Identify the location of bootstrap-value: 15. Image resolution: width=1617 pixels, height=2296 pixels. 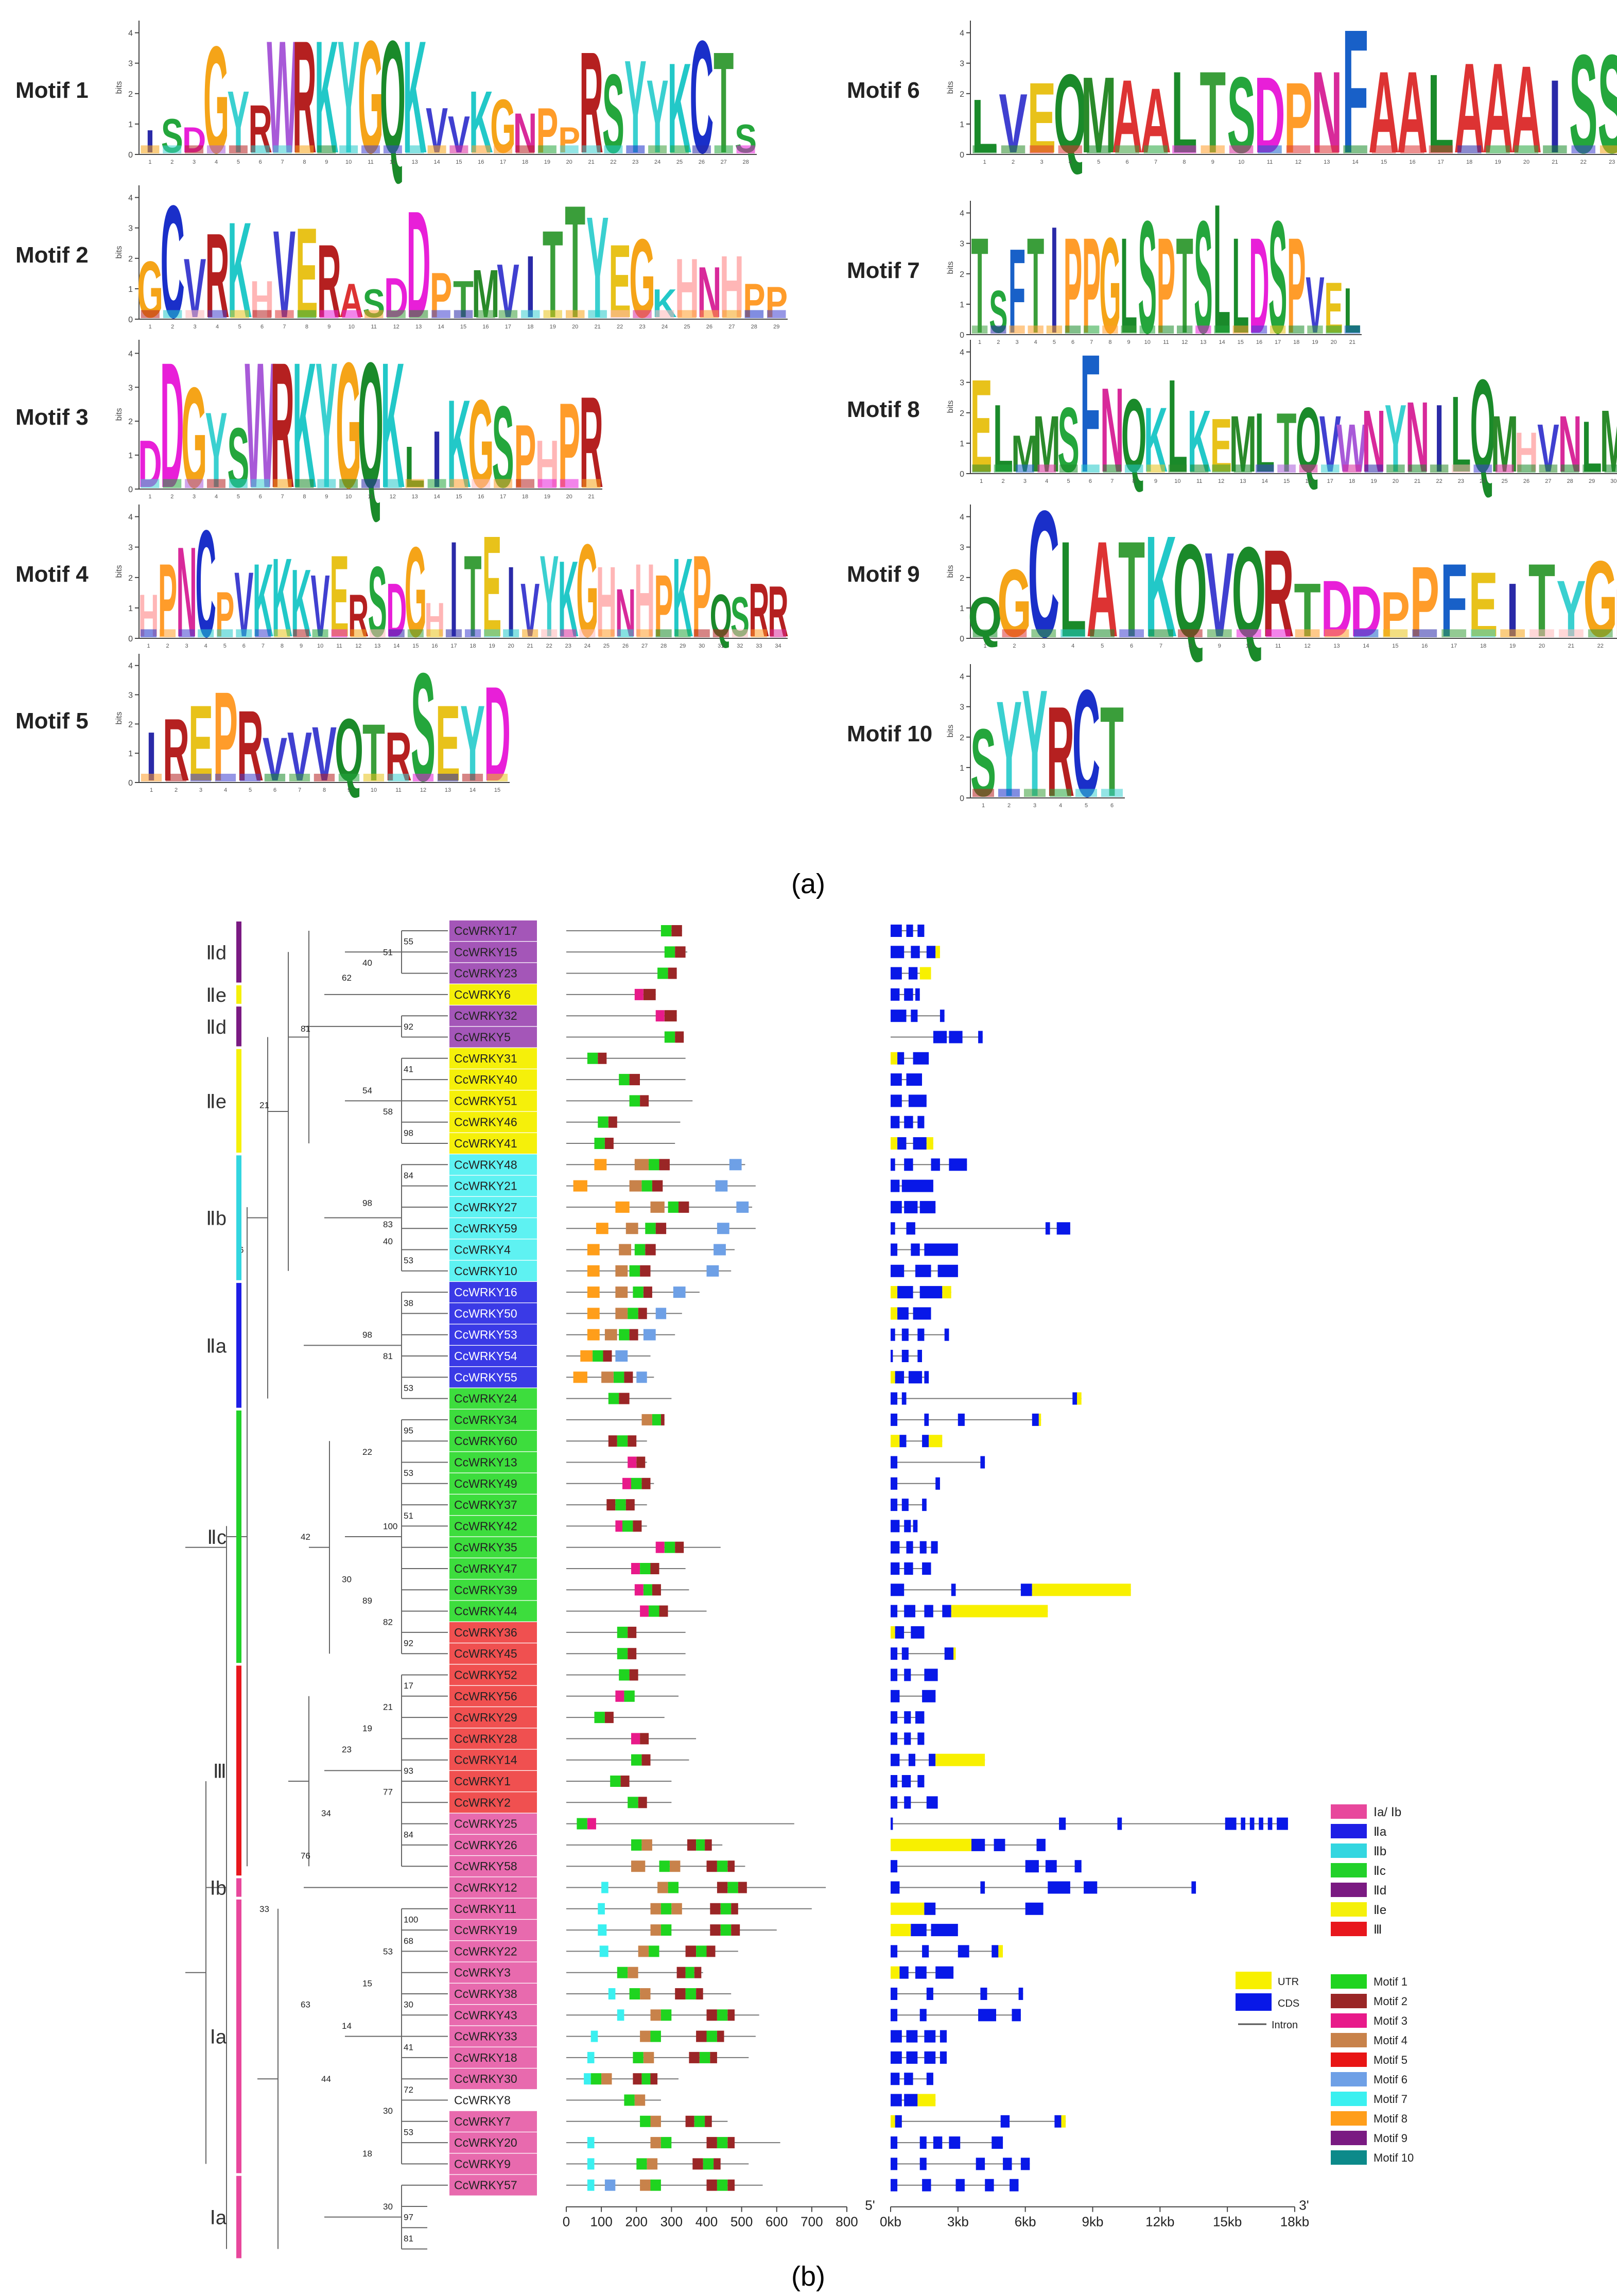
(367, 1983).